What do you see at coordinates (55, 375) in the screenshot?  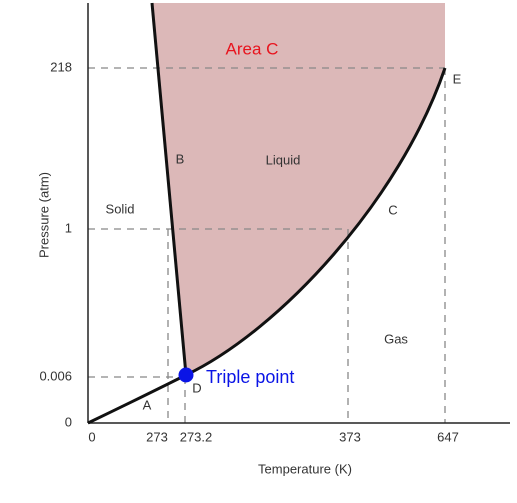 I see `y-tick-label: 0.006` at bounding box center [55, 375].